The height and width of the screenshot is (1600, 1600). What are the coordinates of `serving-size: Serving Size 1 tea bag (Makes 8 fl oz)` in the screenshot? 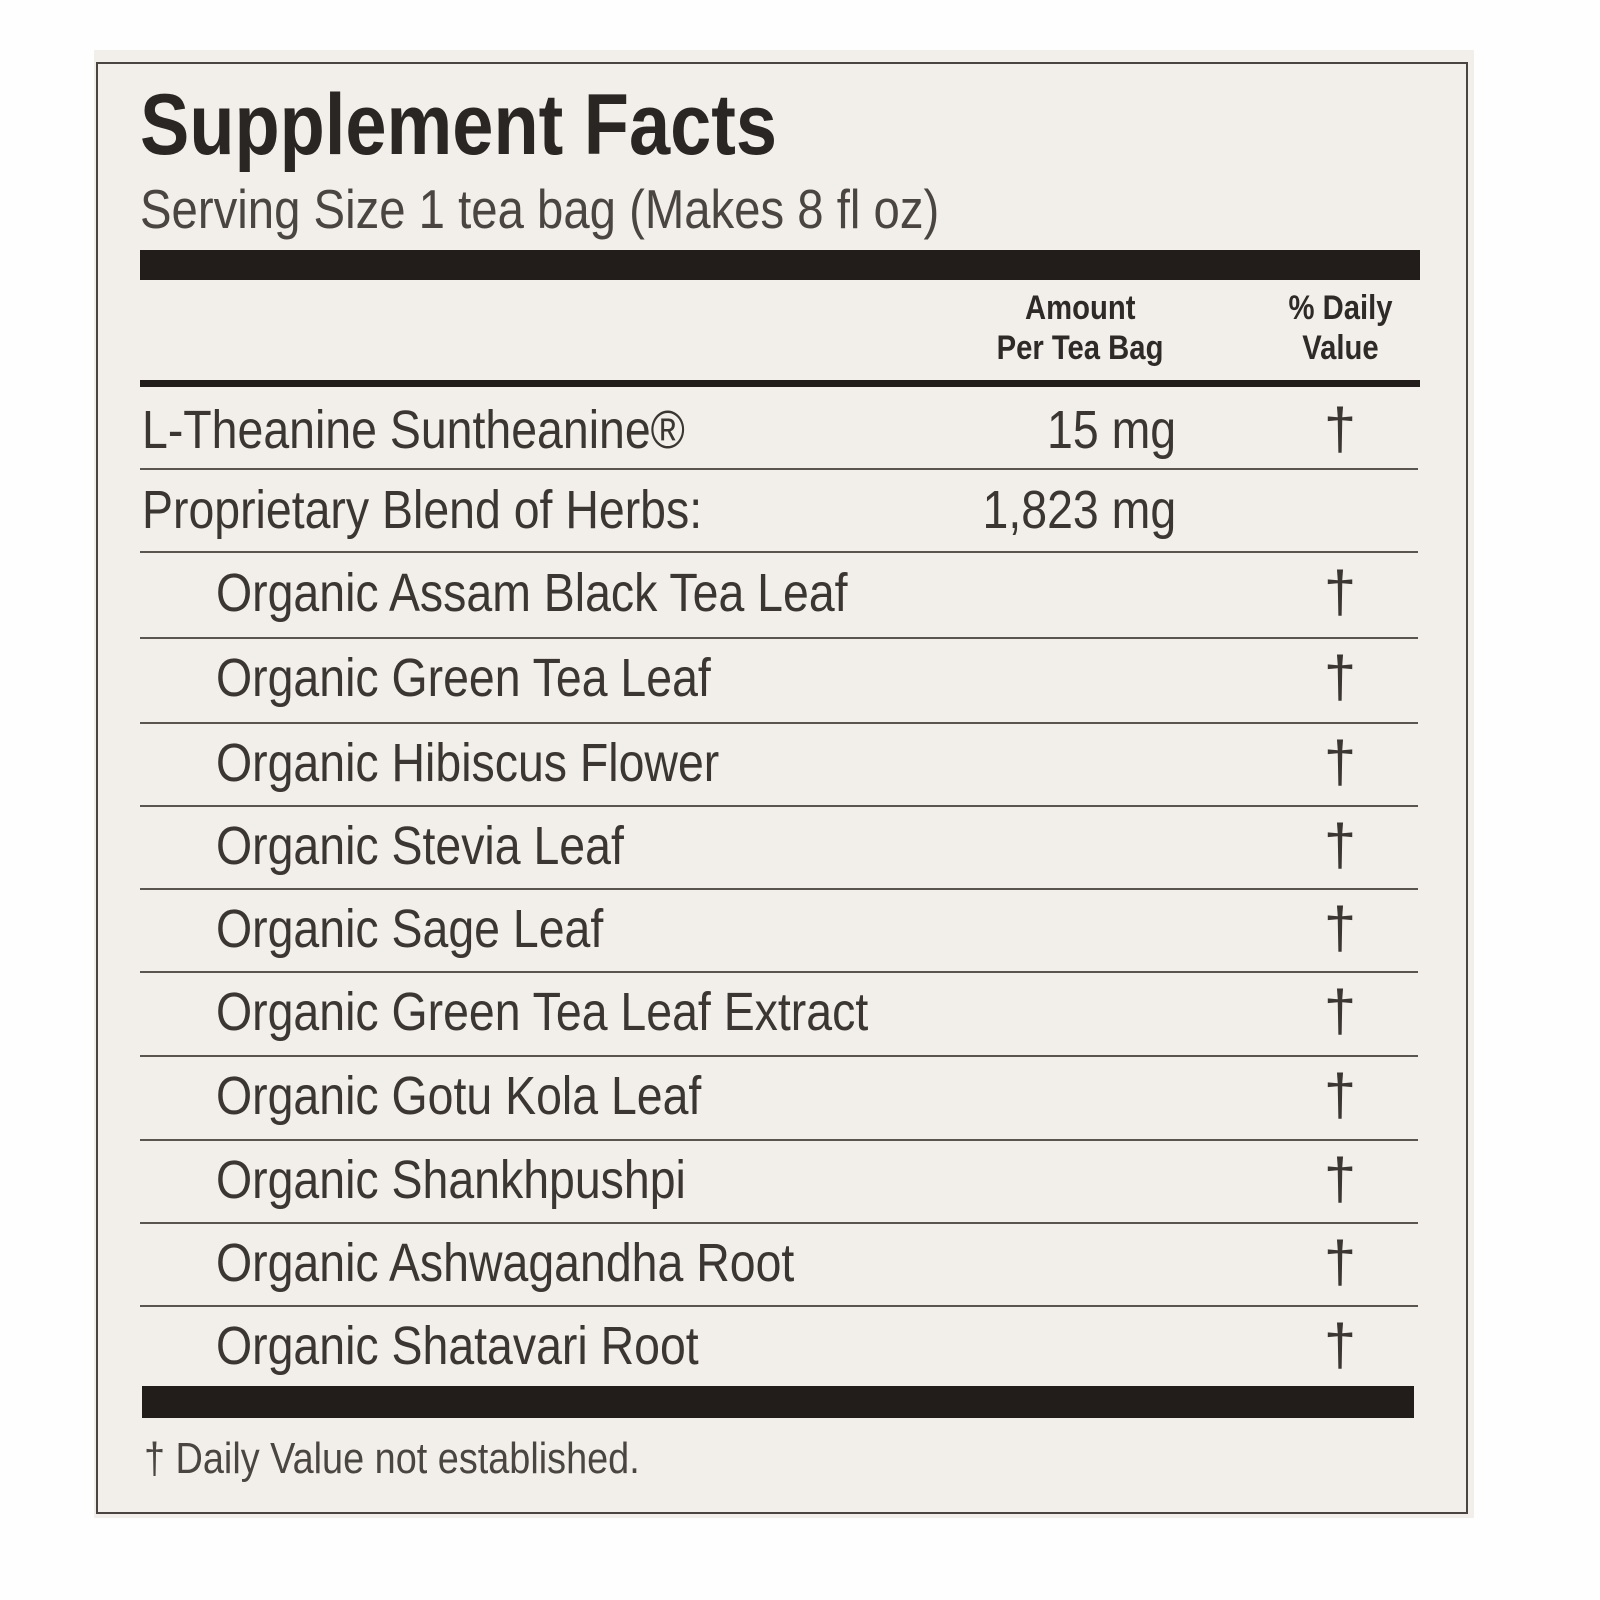 It's located at (604, 209).